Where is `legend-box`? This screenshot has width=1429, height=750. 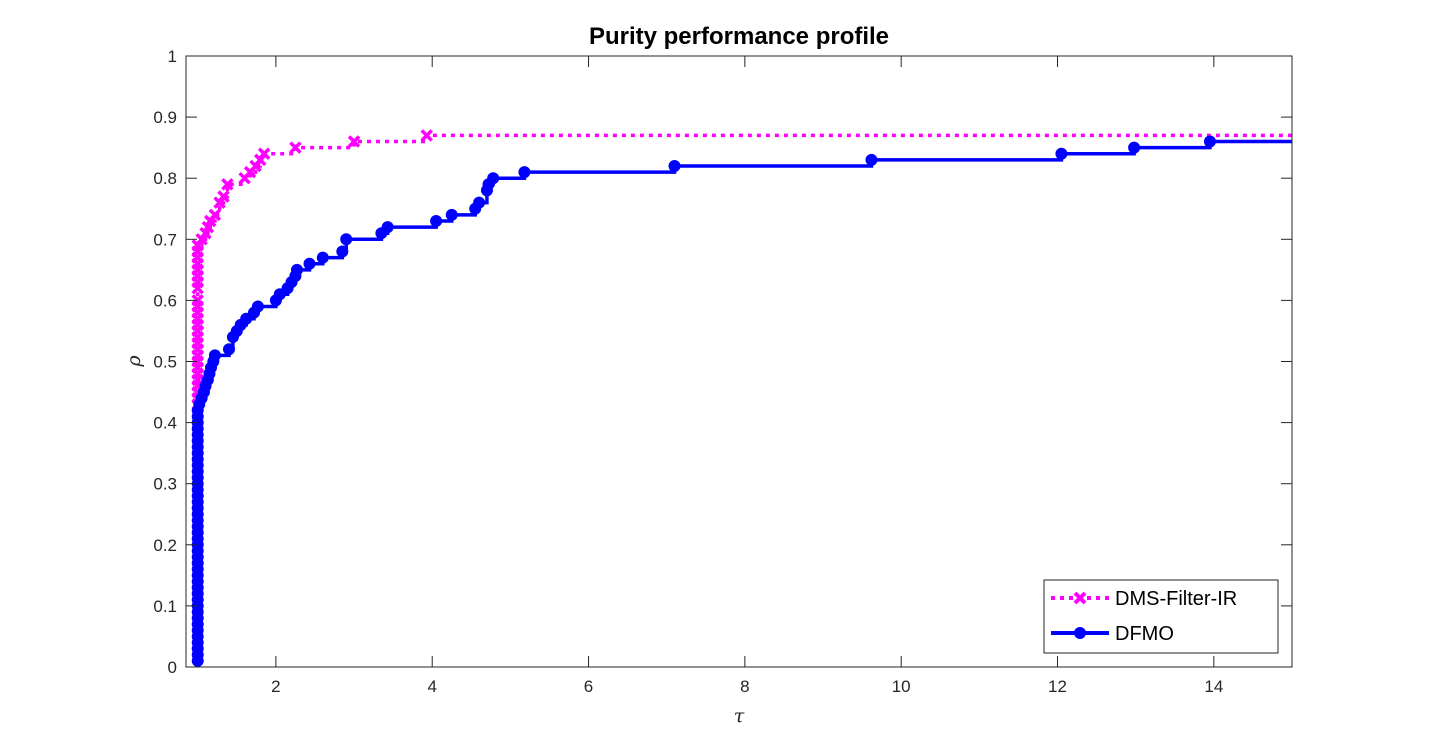
legend-box is located at coordinates (1161, 616).